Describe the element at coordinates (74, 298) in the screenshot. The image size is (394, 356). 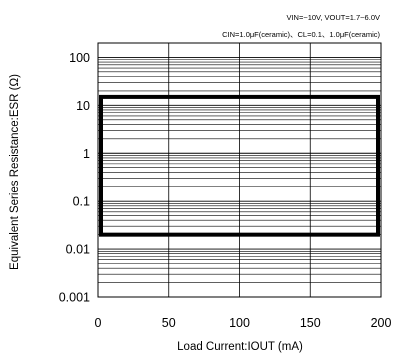
I see `y-tick-label: 0.001` at that location.